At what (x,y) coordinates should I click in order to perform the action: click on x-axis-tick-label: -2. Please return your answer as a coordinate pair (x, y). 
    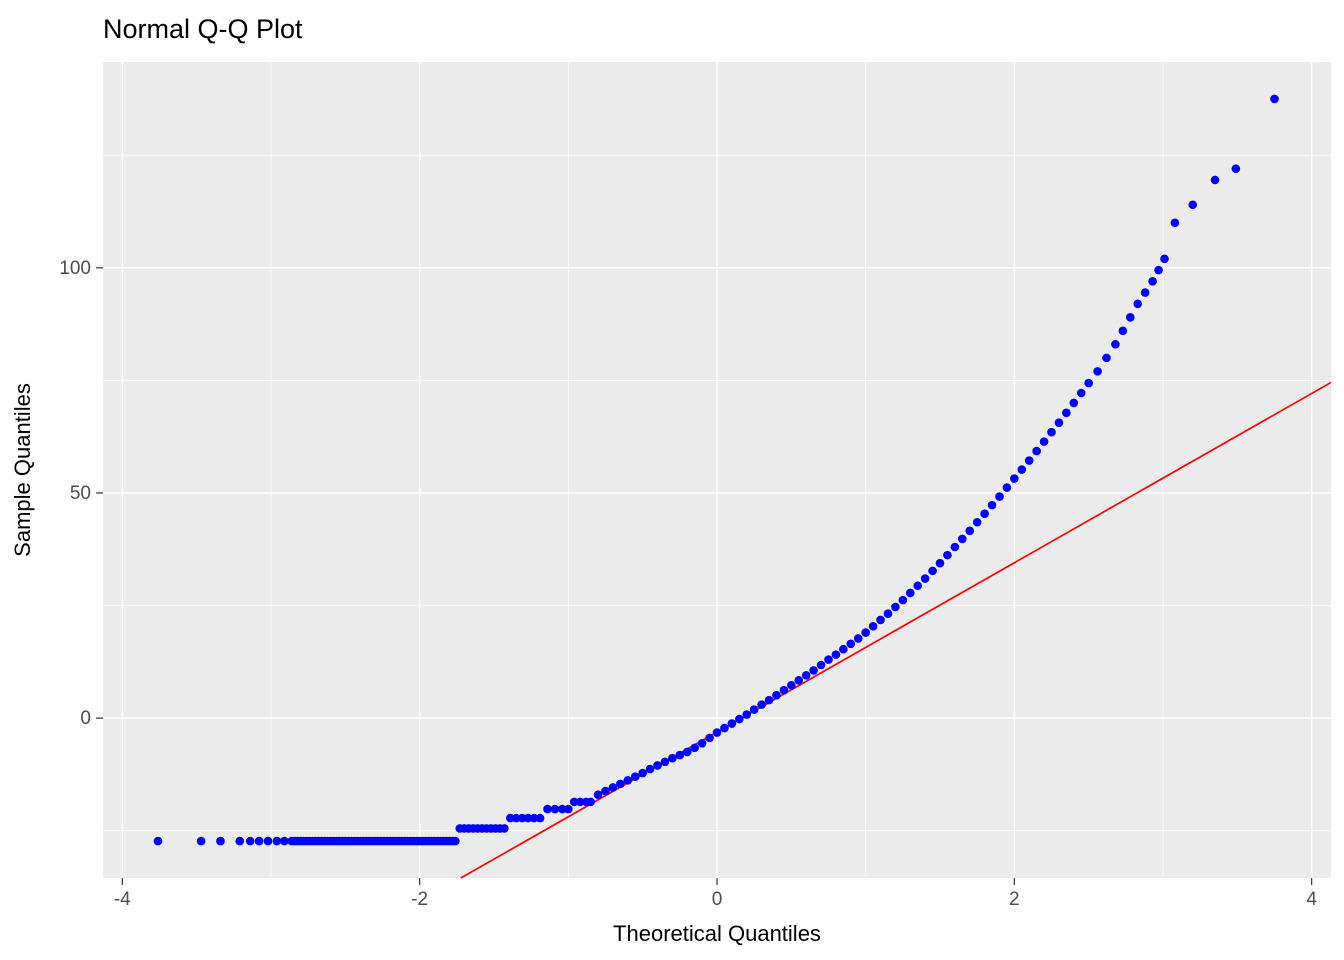
    Looking at the image, I should click on (419, 899).